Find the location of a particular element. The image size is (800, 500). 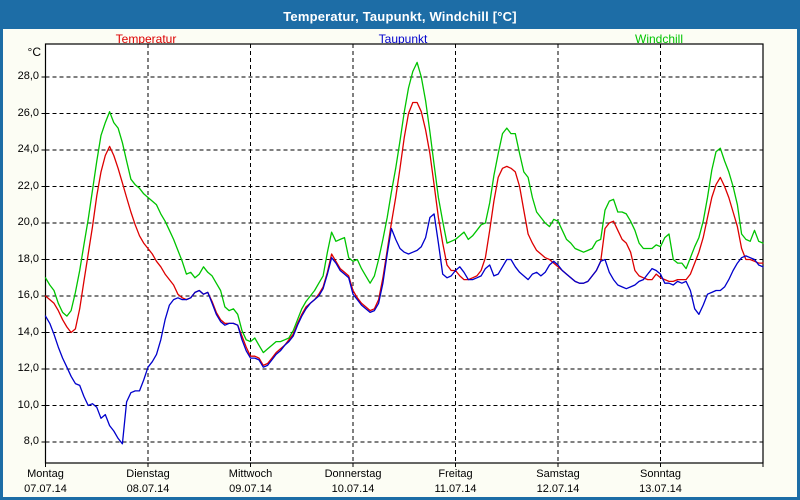

legend-temperatur: Temperatur is located at coordinates (146, 39).